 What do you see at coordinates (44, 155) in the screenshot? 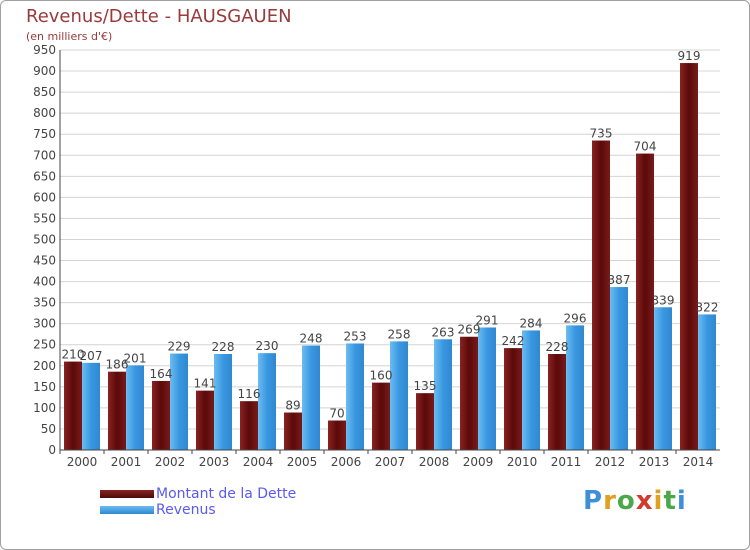
I see `y-tick-label: 700` at bounding box center [44, 155].